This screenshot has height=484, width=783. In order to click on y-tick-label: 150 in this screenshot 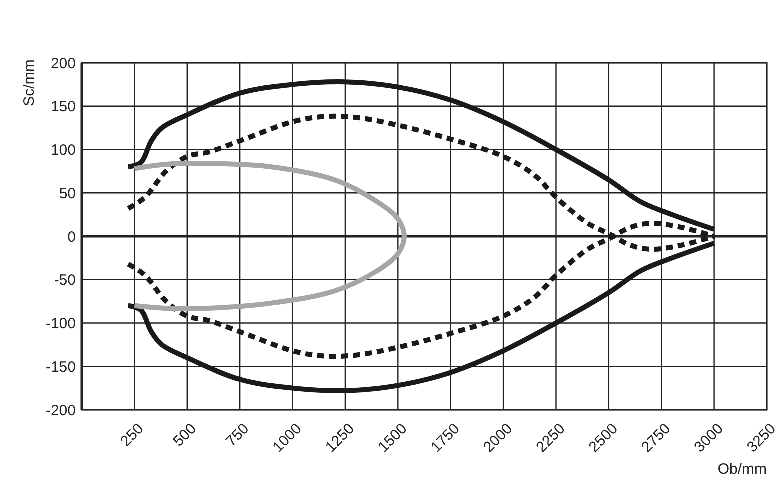, I will do `click(63, 107)`.